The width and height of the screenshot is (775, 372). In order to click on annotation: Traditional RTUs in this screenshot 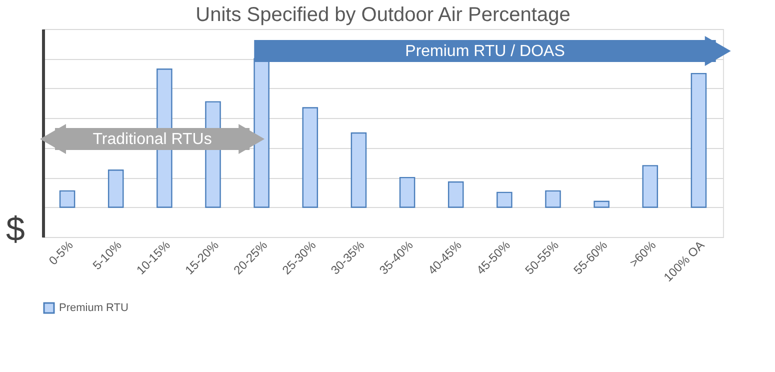, I will do `click(152, 139)`.